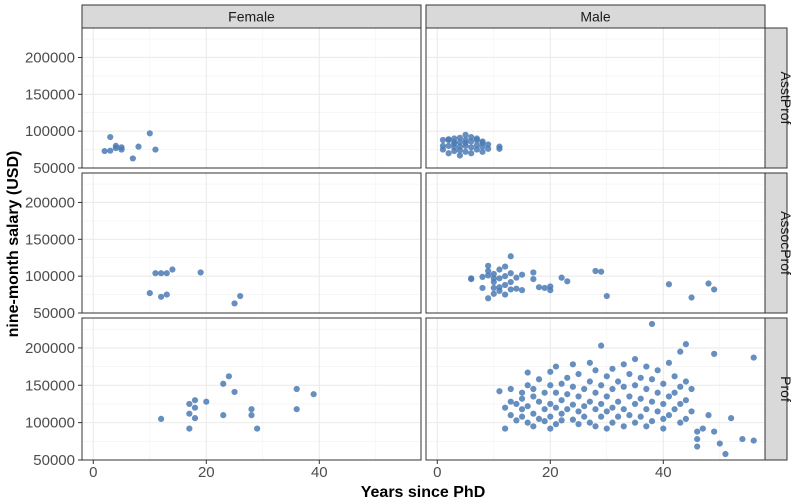 Image resolution: width=792 pixels, height=504 pixels. What do you see at coordinates (785, 389) in the screenshot?
I see `facet-strip-label: Prof` at bounding box center [785, 389].